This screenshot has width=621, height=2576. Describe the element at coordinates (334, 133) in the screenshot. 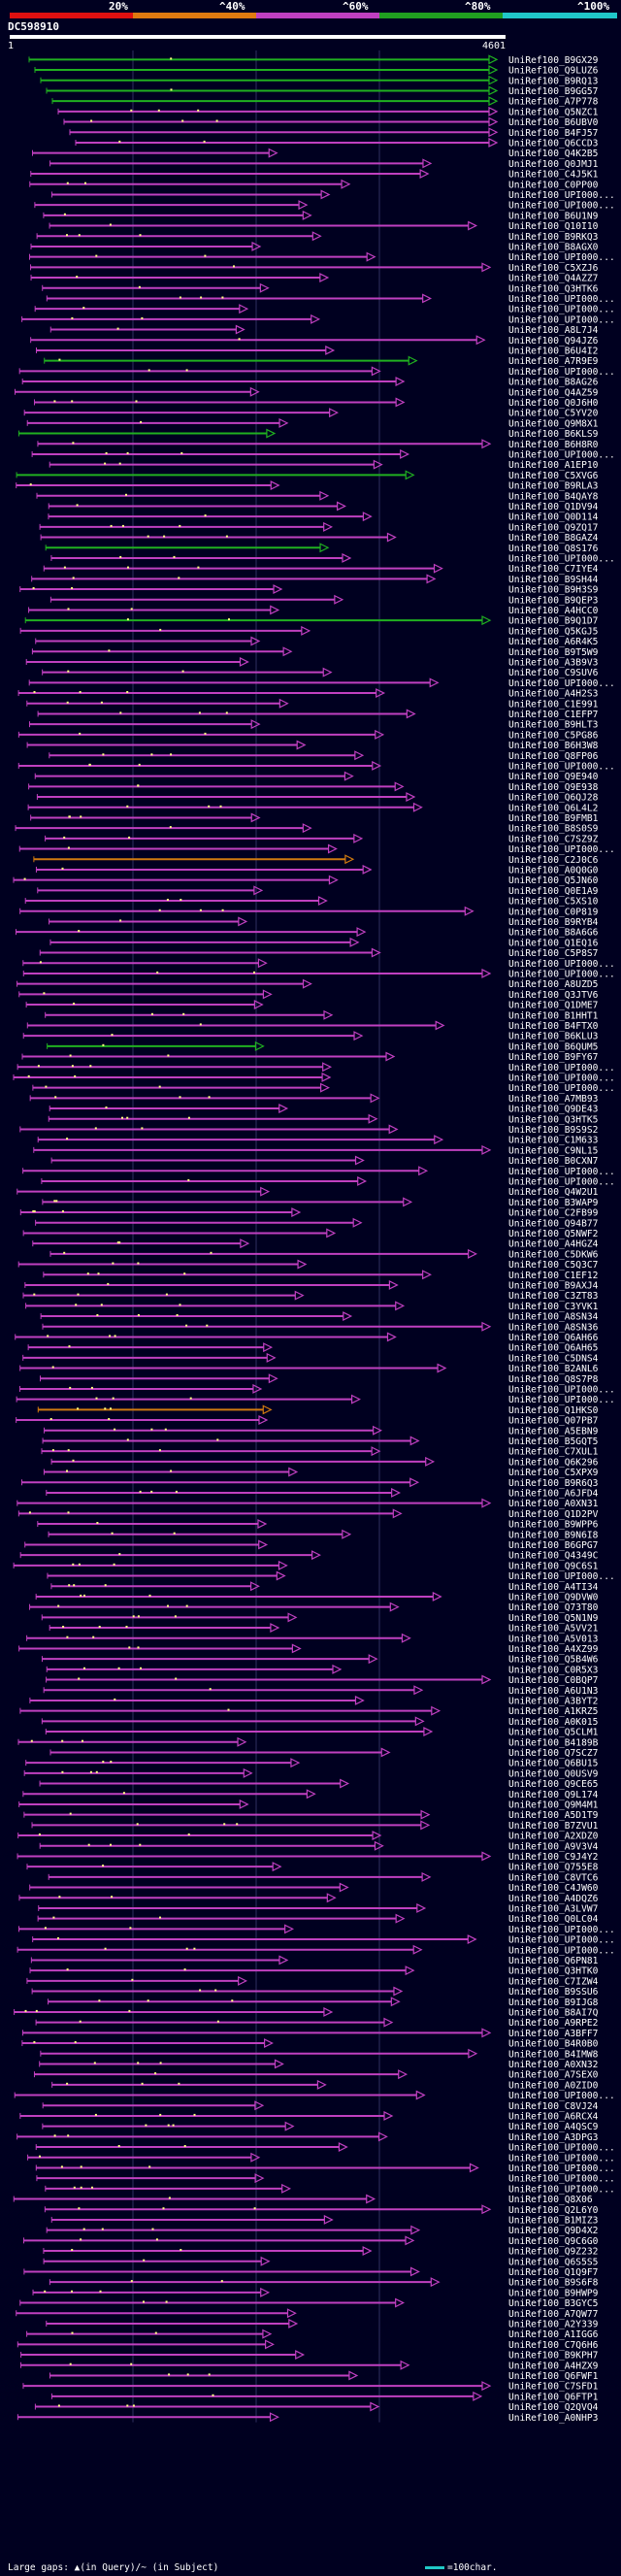

I see `hit-row: UniRef100_B4FJ57` at that location.